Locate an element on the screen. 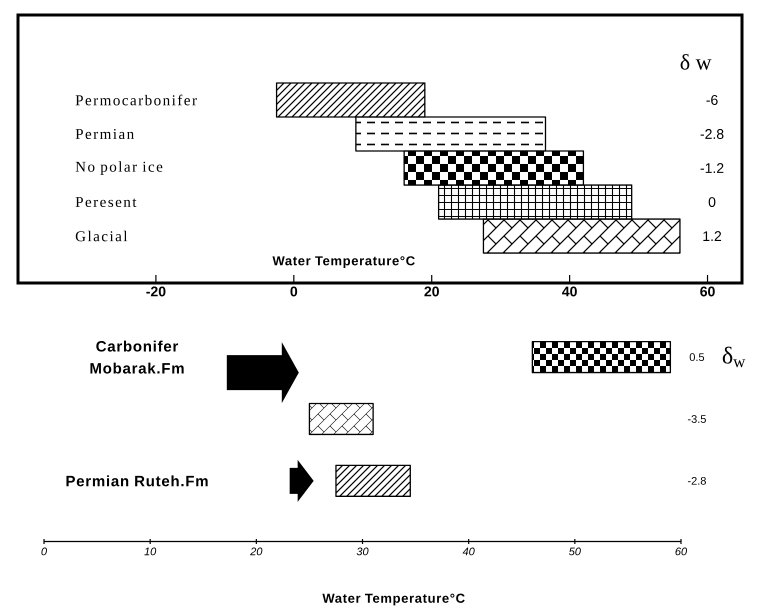  y-tick-label: Peresent is located at coordinates (106, 202).